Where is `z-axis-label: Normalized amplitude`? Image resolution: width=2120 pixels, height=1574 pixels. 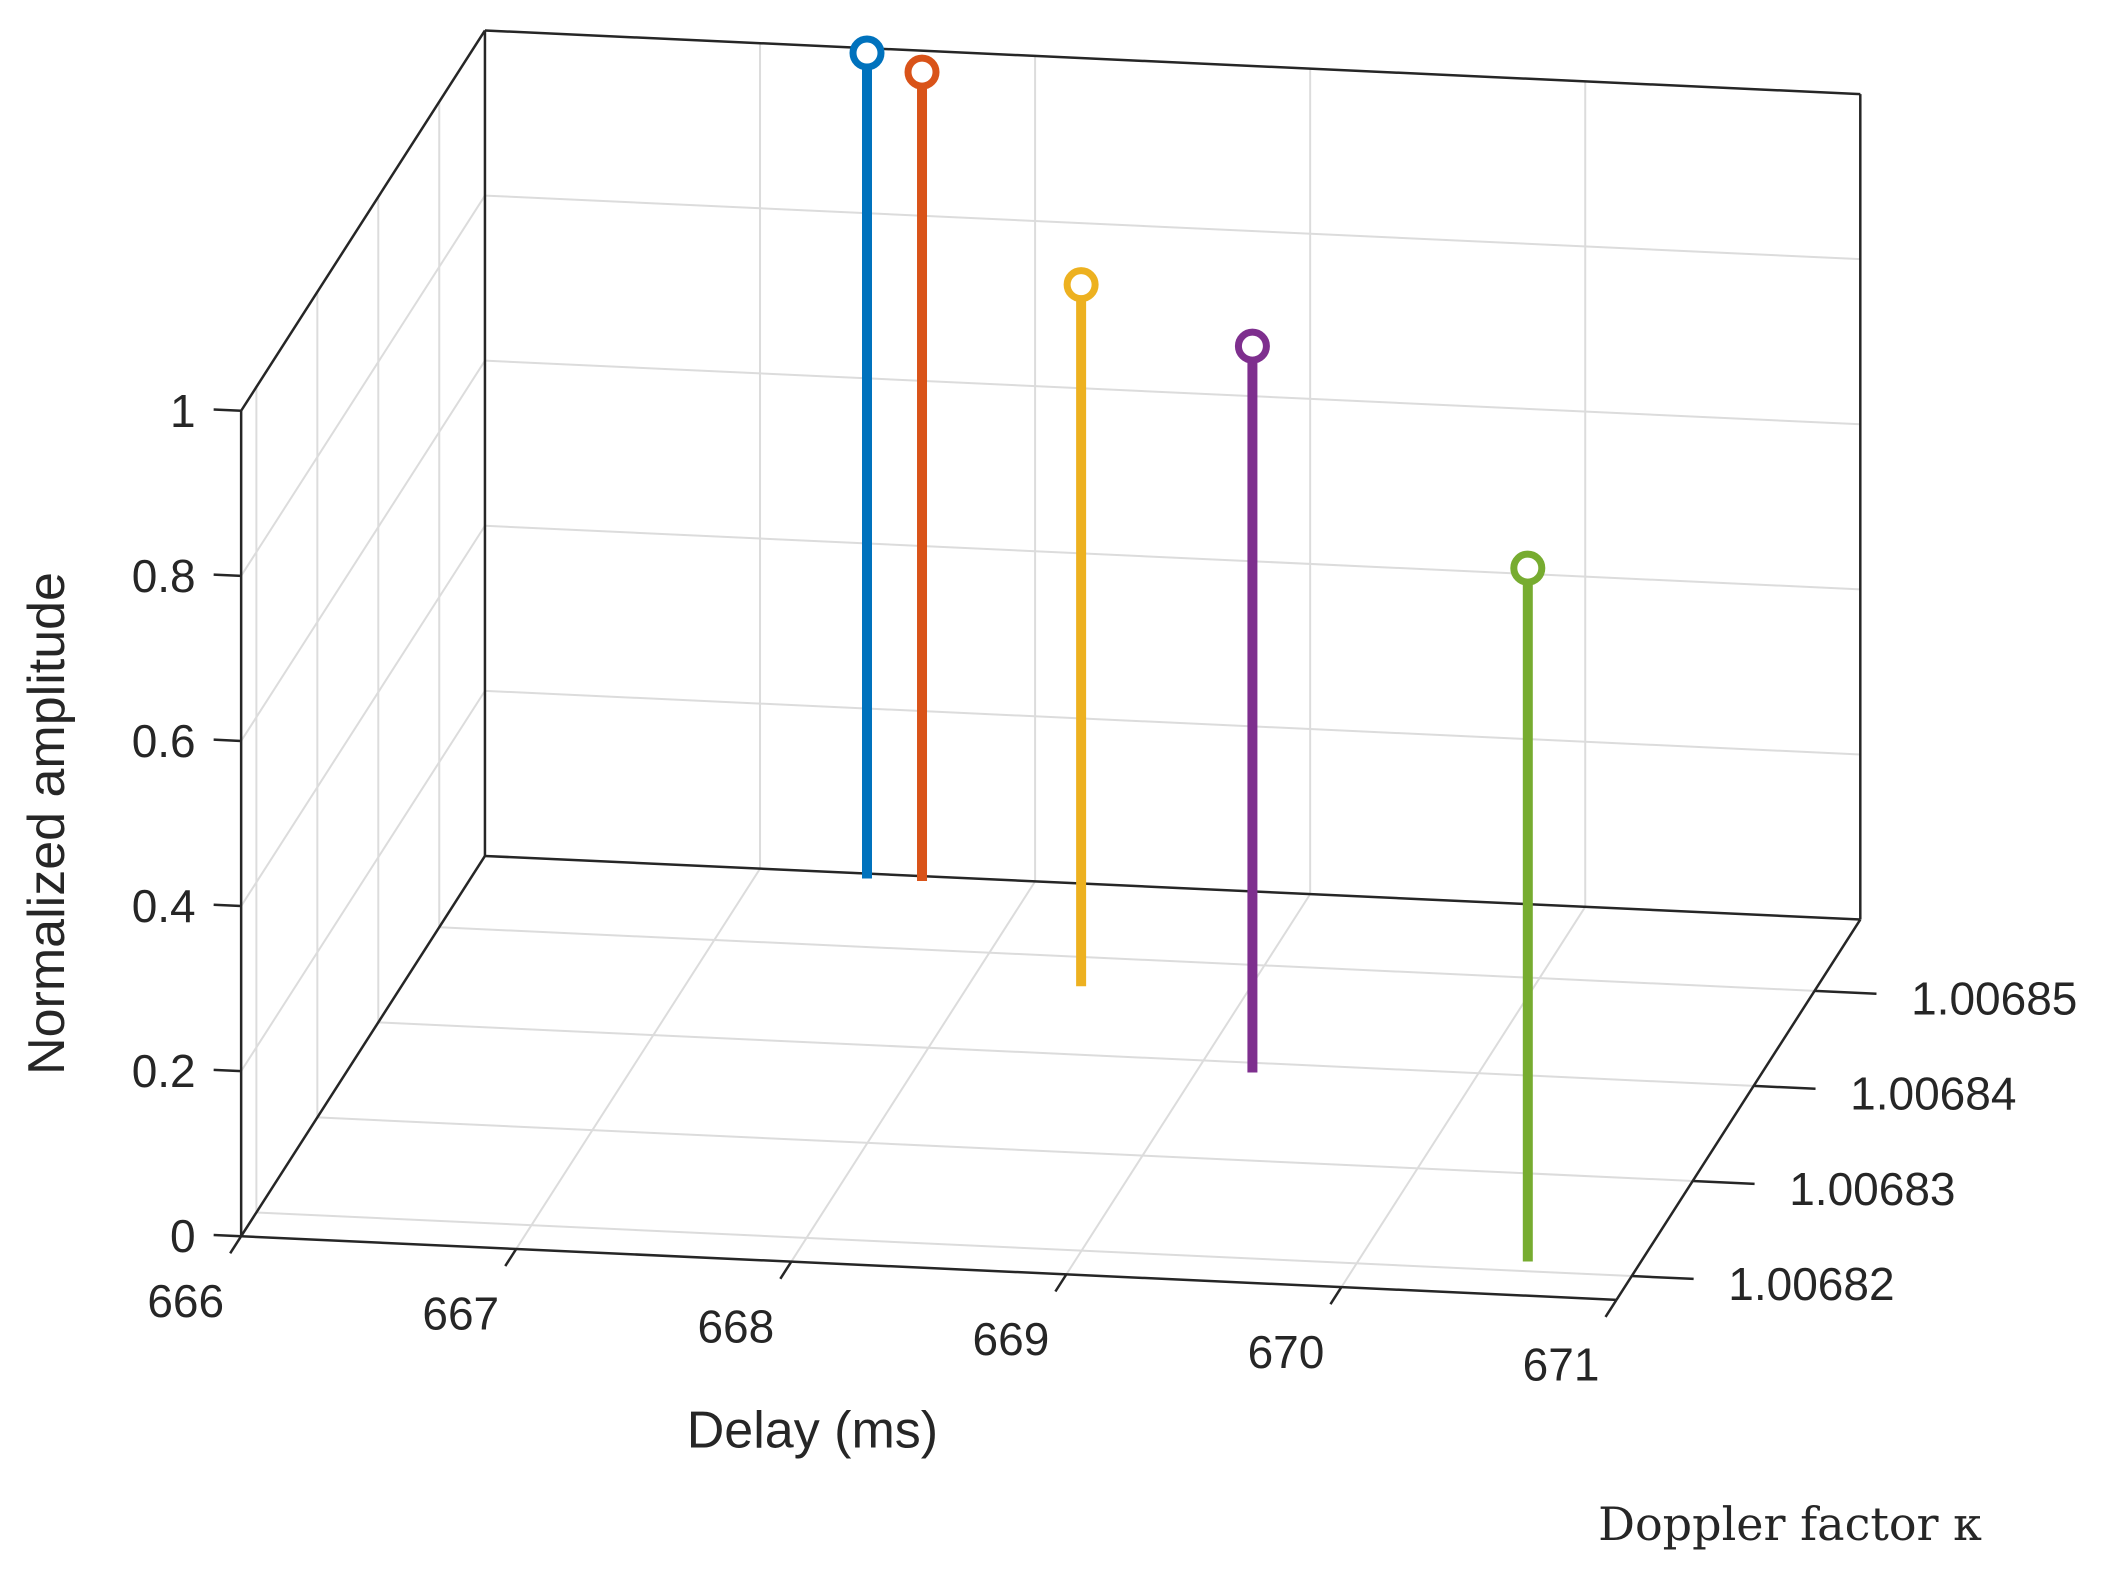
z-axis-label: Normalized amplitude is located at coordinates (47, 823).